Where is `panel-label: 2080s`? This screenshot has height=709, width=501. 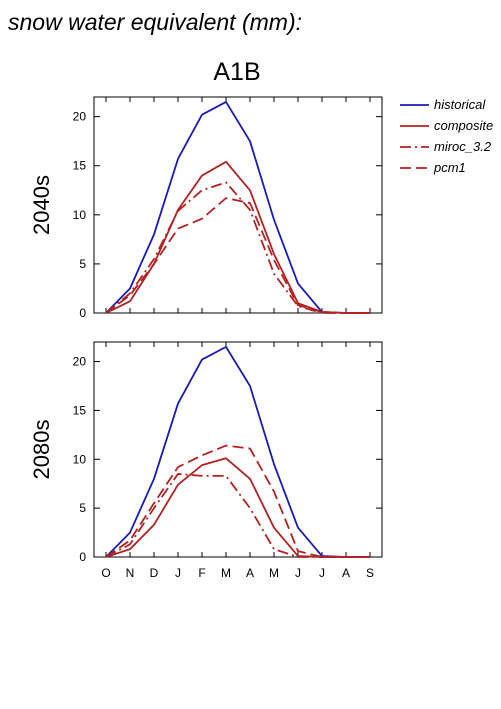 panel-label: 2080s is located at coordinates (41, 450).